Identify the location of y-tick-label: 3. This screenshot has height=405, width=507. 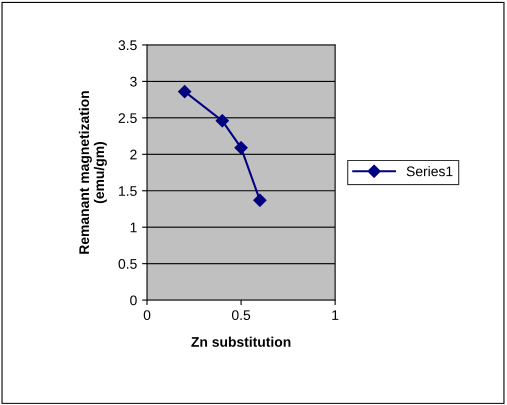
(133, 81).